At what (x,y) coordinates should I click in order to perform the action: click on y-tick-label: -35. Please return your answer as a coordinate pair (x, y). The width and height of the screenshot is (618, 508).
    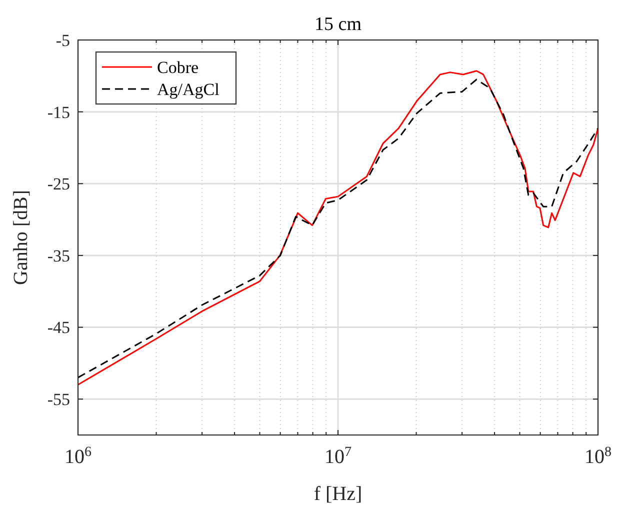
    Looking at the image, I should click on (58, 256).